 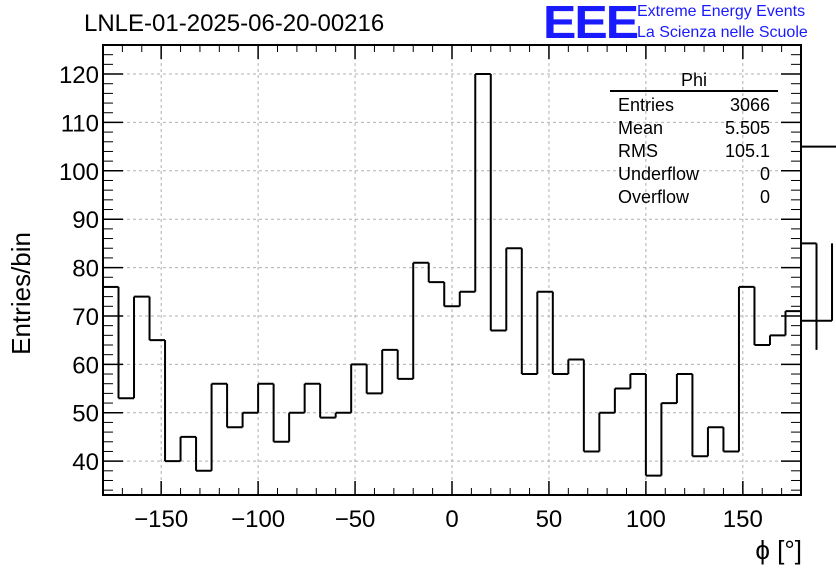 What do you see at coordinates (85, 317) in the screenshot?
I see `y-tick-label: 70` at bounding box center [85, 317].